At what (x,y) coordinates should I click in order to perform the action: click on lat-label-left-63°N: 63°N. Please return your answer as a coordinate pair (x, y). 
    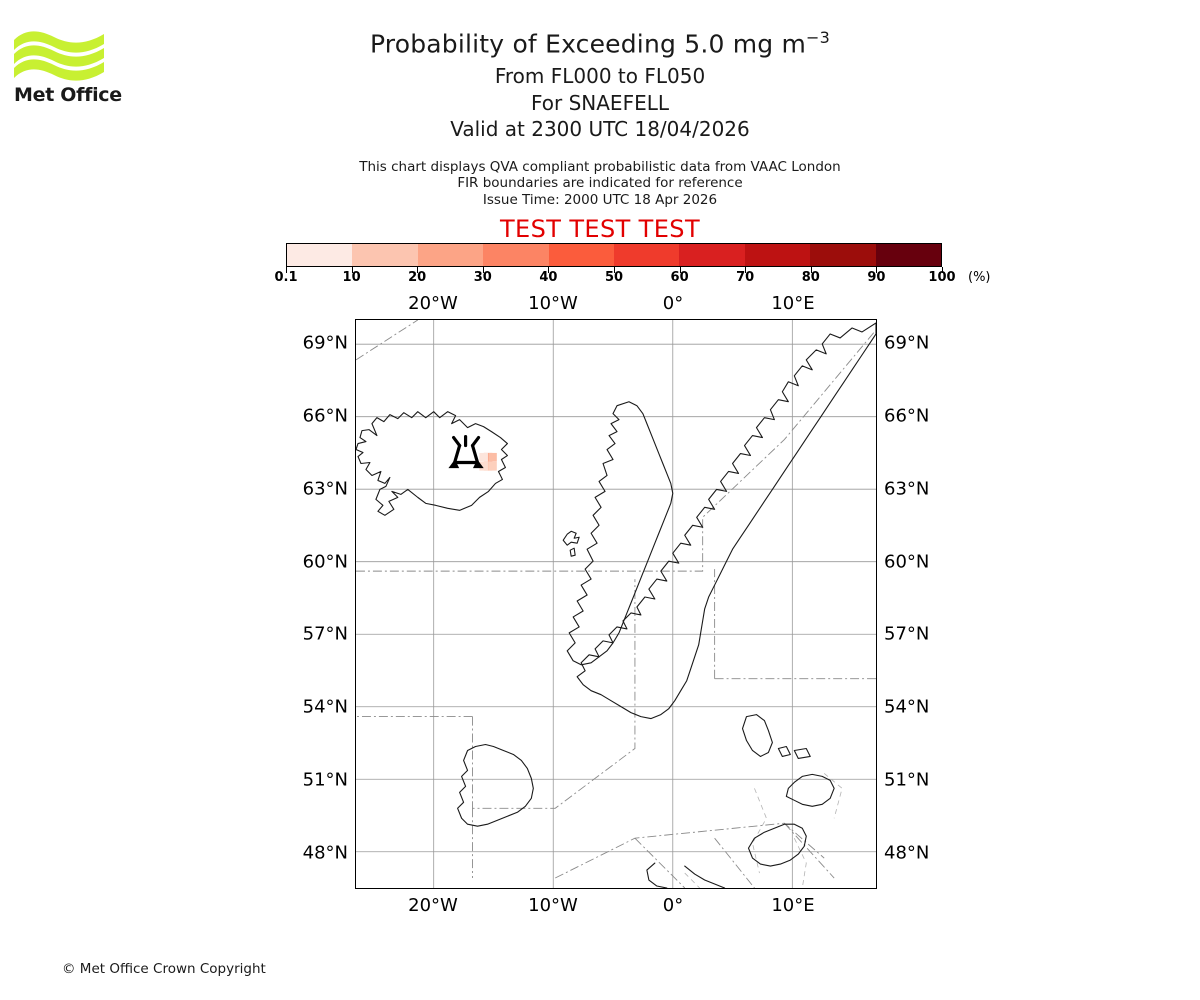
    Looking at the image, I should click on (325, 489).